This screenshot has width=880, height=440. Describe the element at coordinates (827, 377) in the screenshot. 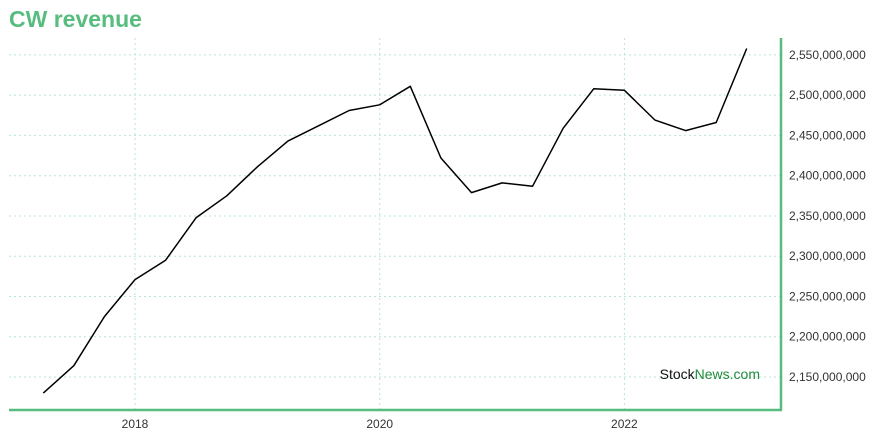

I see `y-tick-label: 2,150,000,000` at that location.